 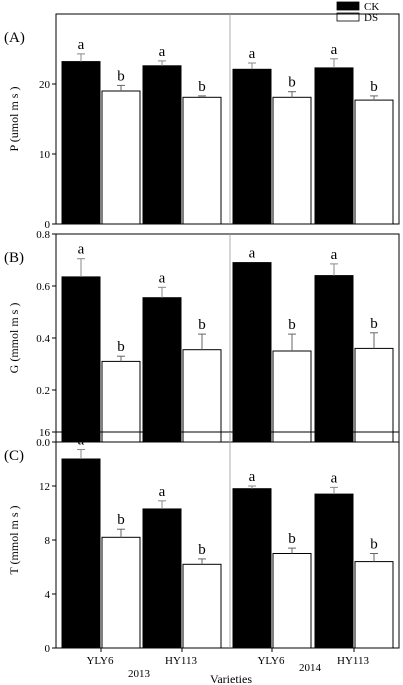 I want to click on y-tick-label: 16, so click(x=45, y=433).